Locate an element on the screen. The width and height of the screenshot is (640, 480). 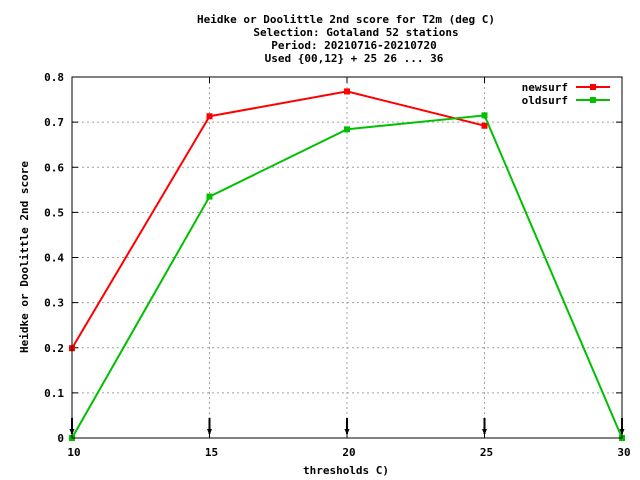
threshold-markers is located at coordinates (347, 426).